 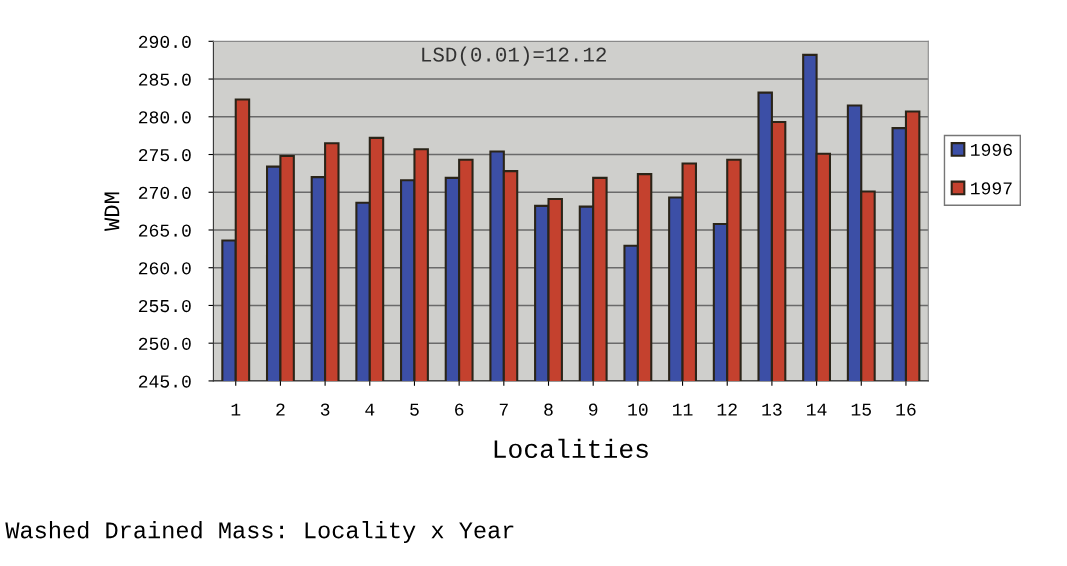 What do you see at coordinates (991, 188) in the screenshot?
I see `legend-label: 1997` at bounding box center [991, 188].